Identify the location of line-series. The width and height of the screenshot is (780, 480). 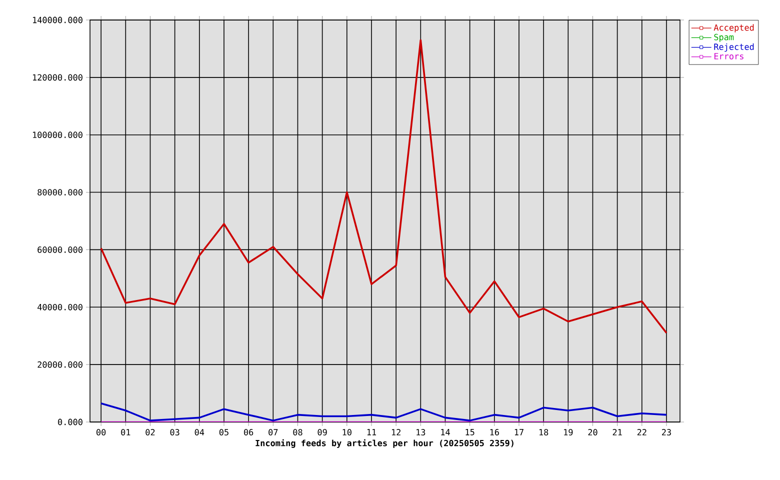
(384, 412).